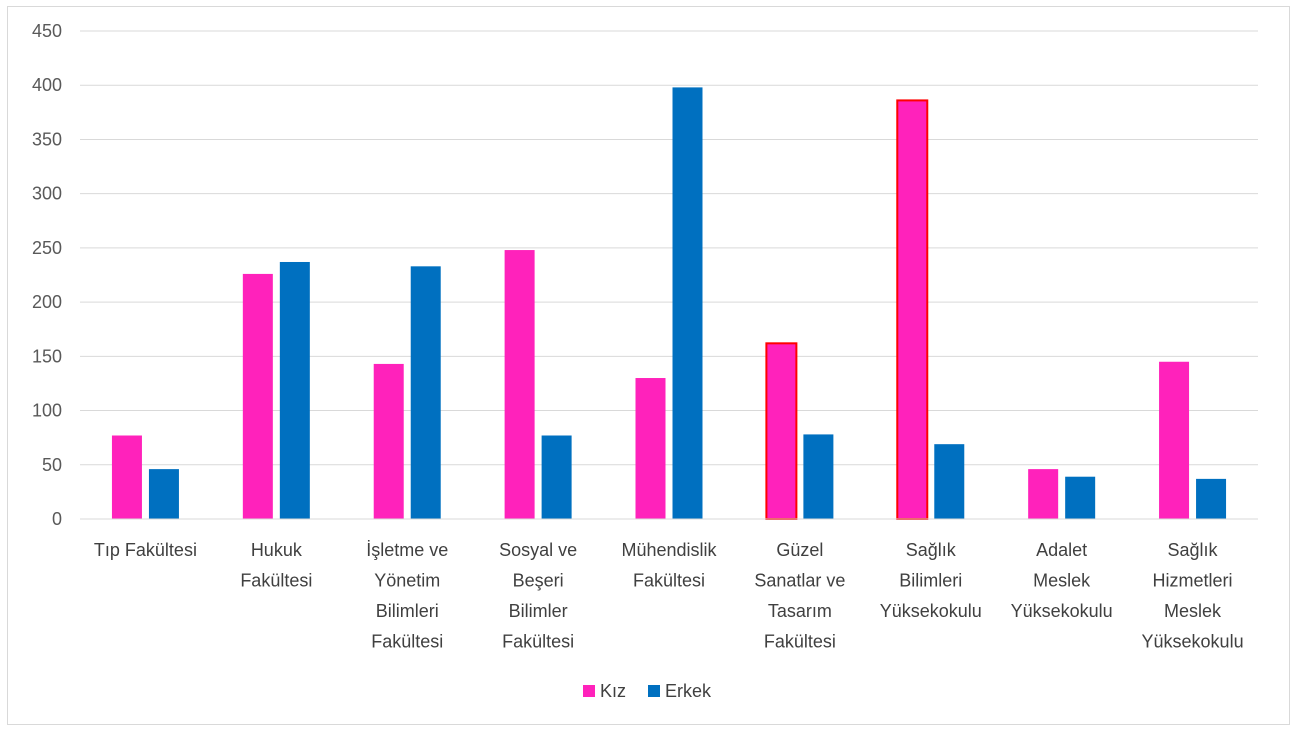 The image size is (1299, 733). Describe the element at coordinates (538, 581) in the screenshot. I see `x-category-label-line: Beşeri` at that location.